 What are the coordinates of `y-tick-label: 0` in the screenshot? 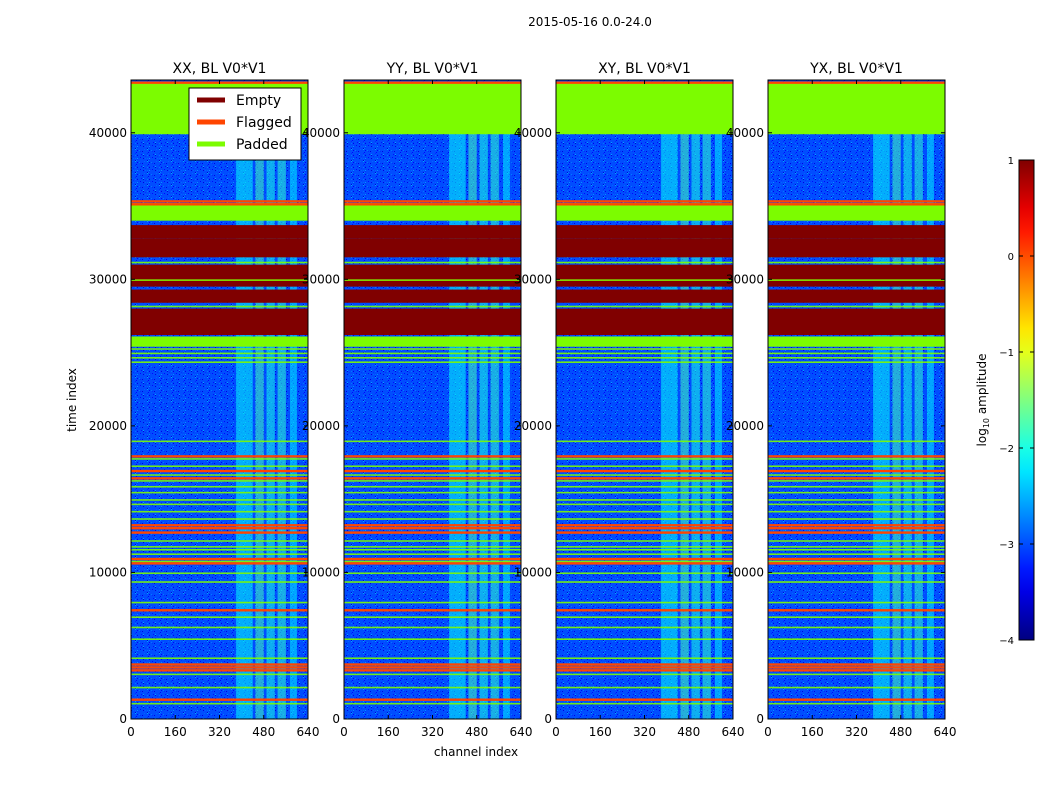 It's located at (336, 719).